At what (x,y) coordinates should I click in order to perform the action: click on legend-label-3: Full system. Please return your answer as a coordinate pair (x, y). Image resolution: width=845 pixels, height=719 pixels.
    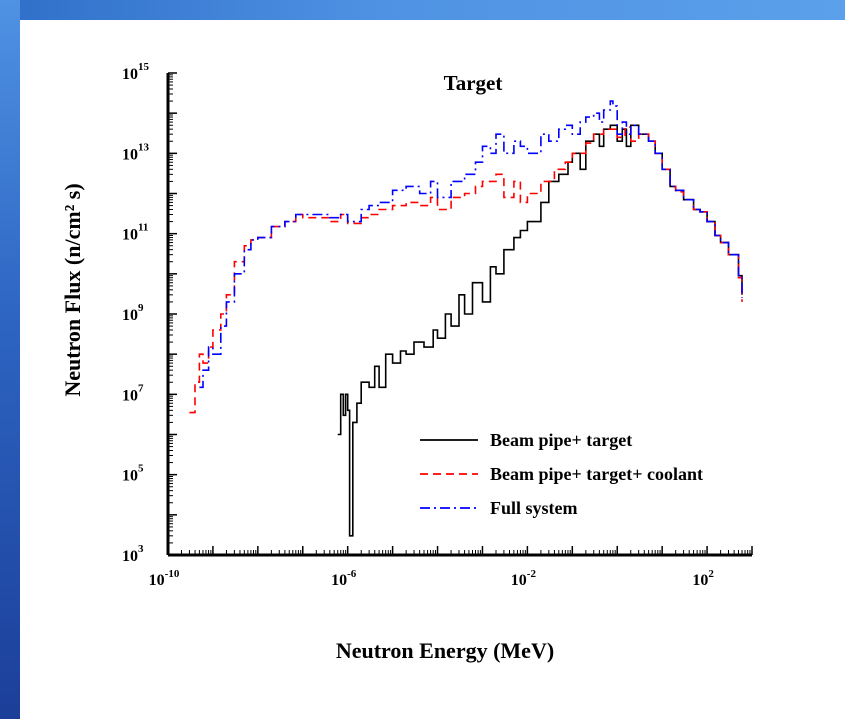
    Looking at the image, I should click on (534, 508).